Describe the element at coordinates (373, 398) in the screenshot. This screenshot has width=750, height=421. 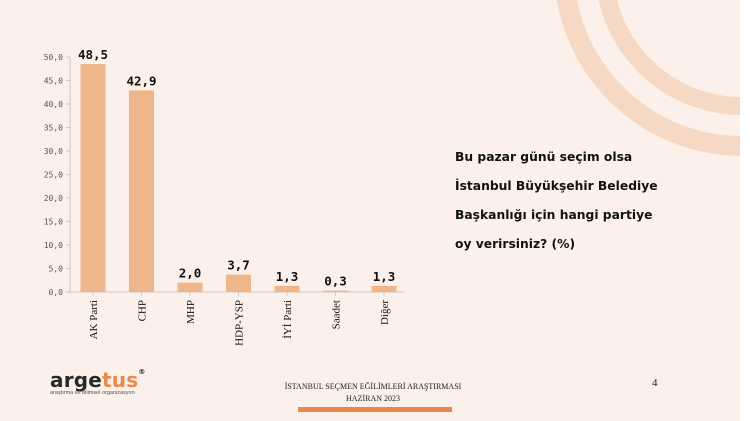
I see `survey-date: HAZİRAN 2023` at that location.